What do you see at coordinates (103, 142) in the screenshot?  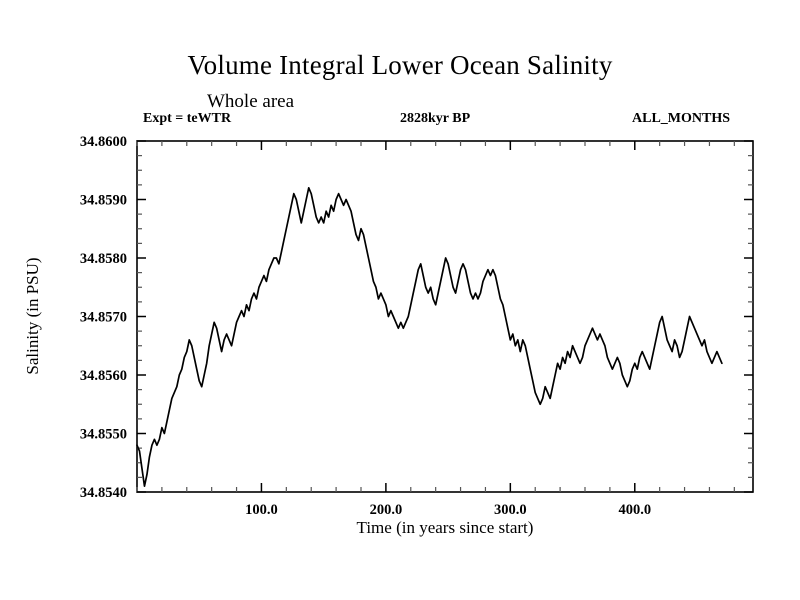 I see `svg-text: 34.8600` at bounding box center [103, 142].